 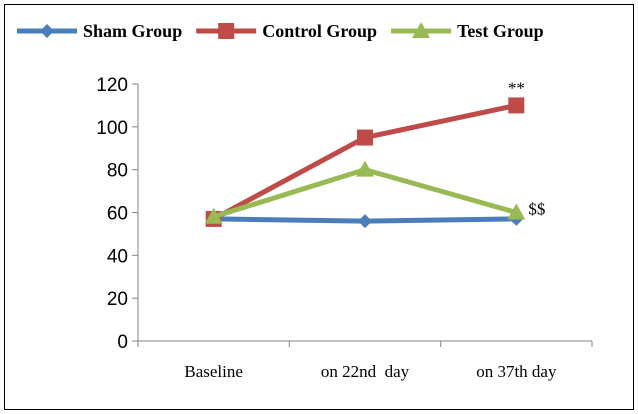 I want to click on y-tick-label: 20, so click(x=117, y=299).